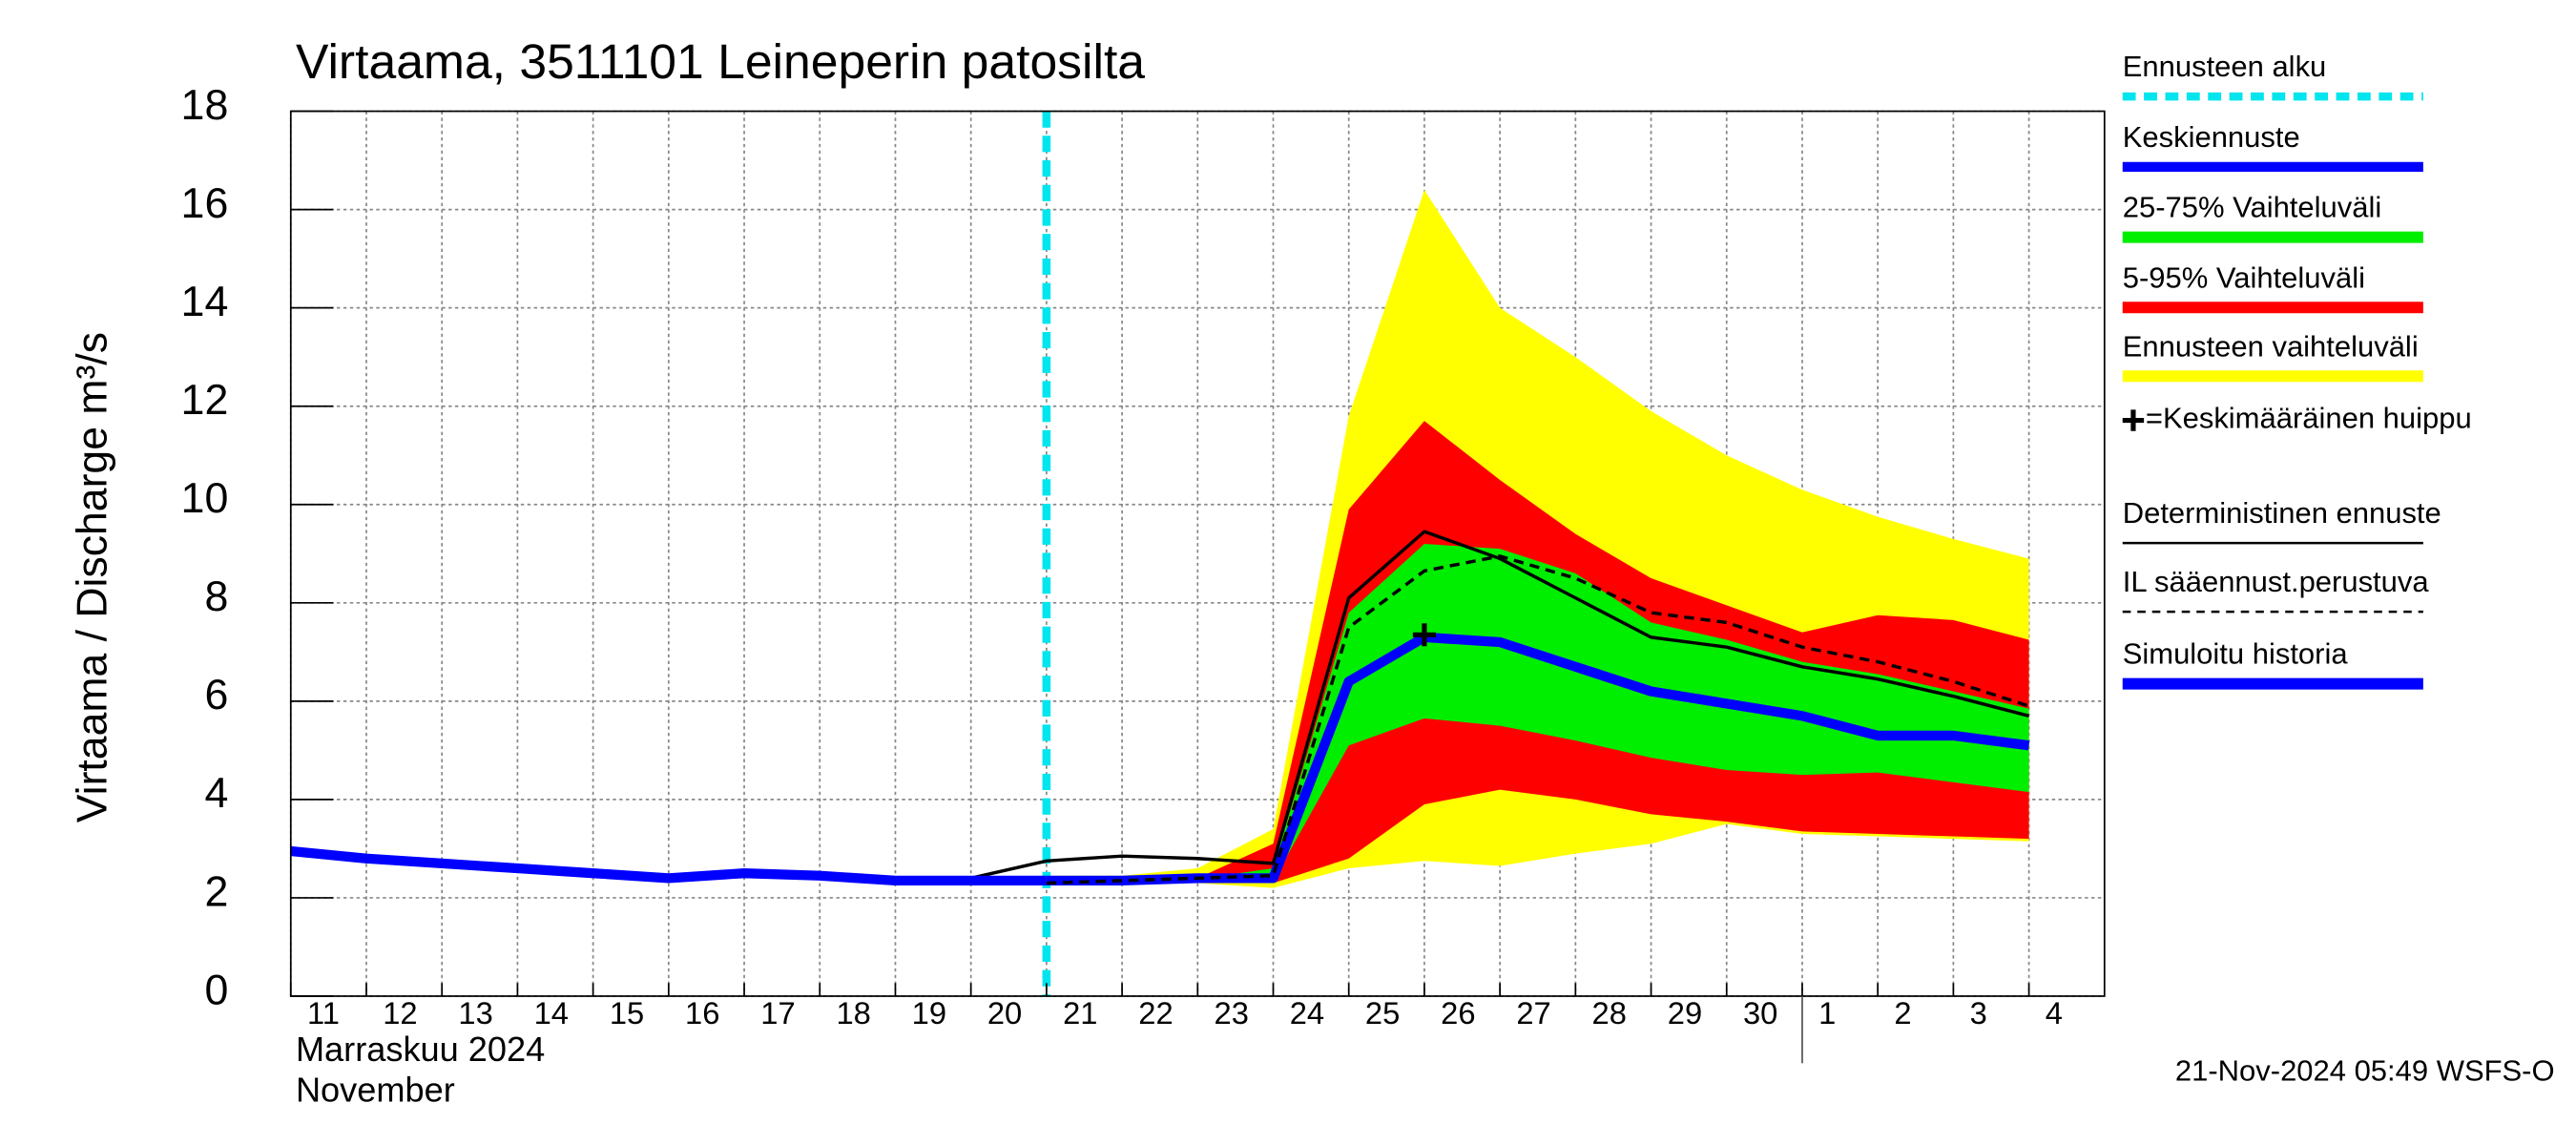 This screenshot has width=2576, height=1145. Describe the element at coordinates (2271, 346) in the screenshot. I see `legend-label: Ennusteen vaihteluväli` at that location.